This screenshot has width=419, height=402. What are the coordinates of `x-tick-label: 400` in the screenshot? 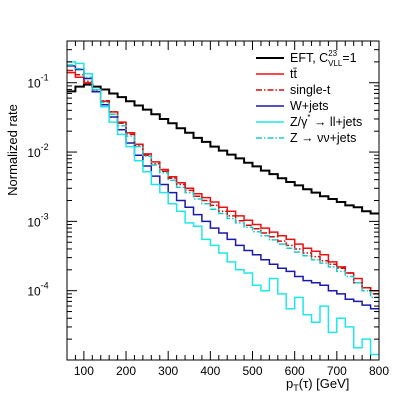 It's located at (210, 371).